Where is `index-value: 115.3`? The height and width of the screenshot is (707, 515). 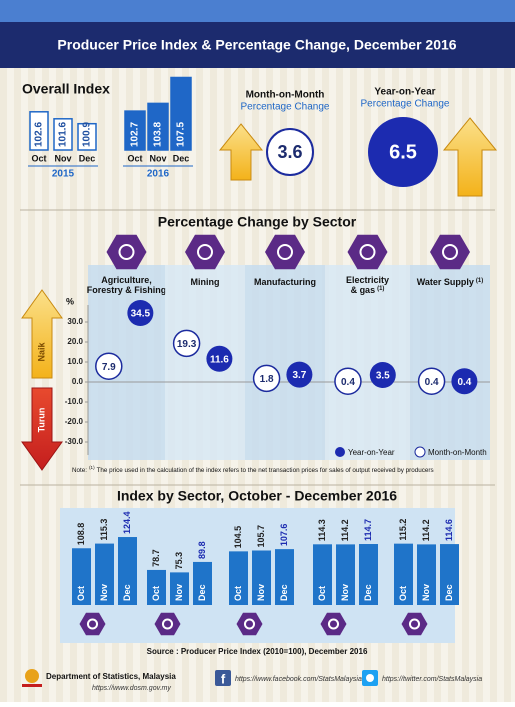 index-value: 115.3 is located at coordinates (104, 530).